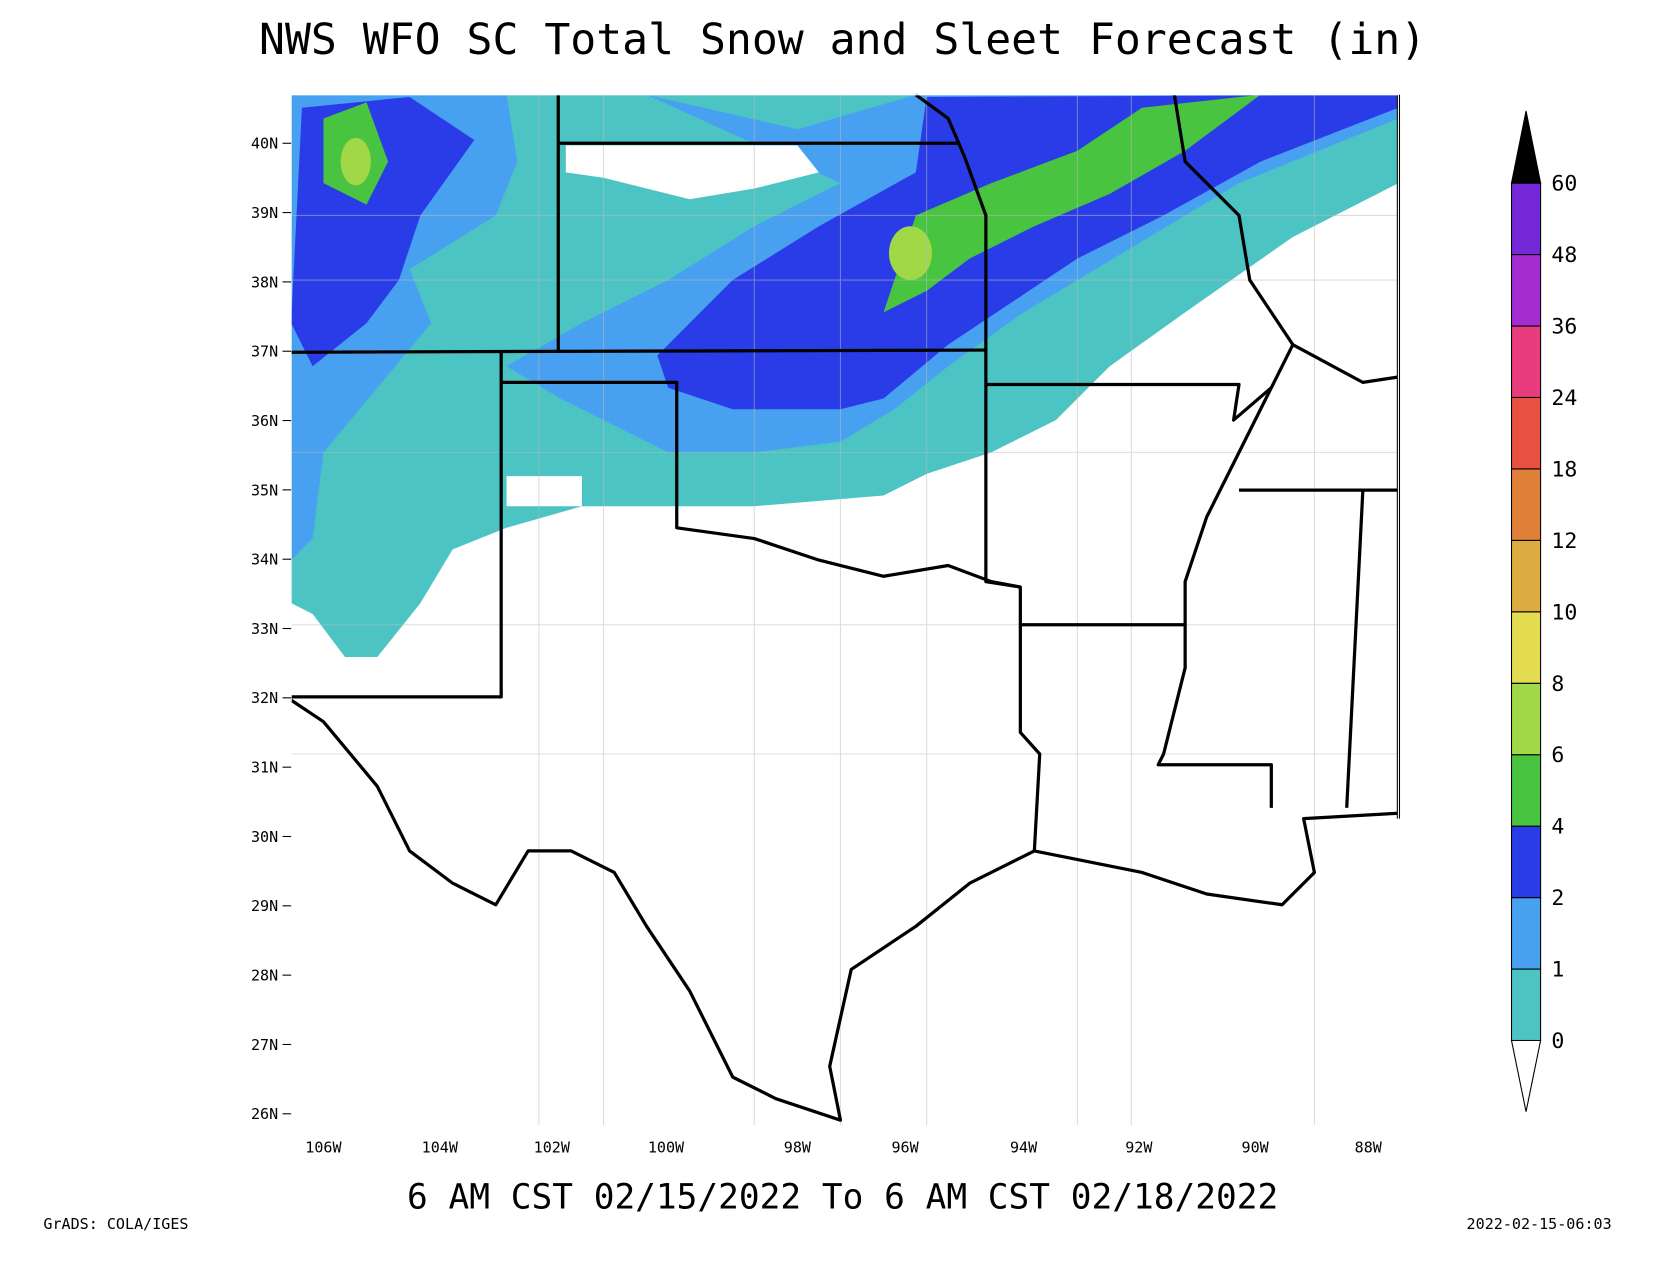 The height and width of the screenshot is (1271, 1668). What do you see at coordinates (798, 1148) in the screenshot?
I see `lon-label: 98W` at bounding box center [798, 1148].